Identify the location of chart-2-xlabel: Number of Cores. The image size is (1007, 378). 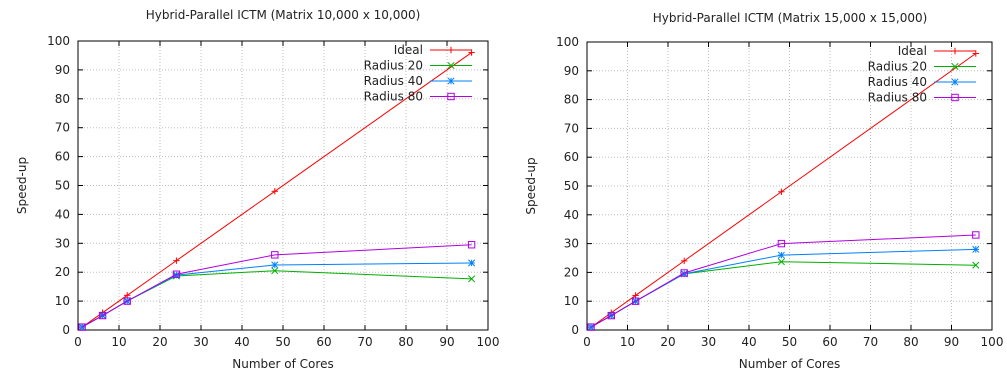
(789, 364).